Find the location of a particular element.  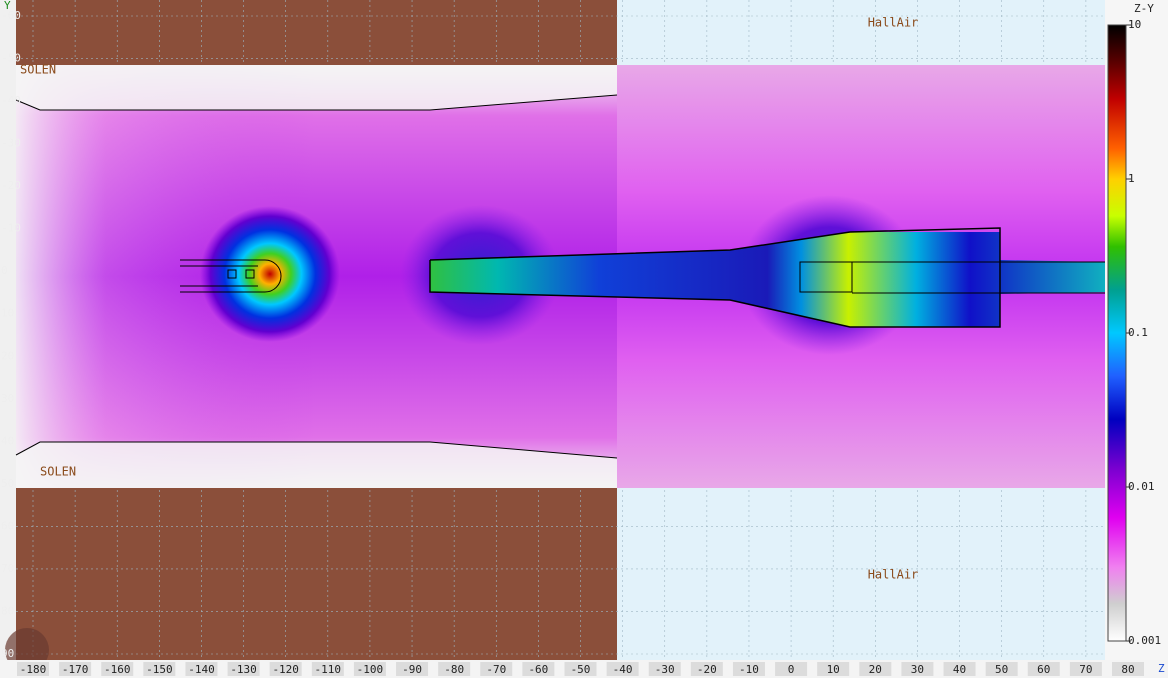

x-tick-label: 50 is located at coordinates (1001, 669).